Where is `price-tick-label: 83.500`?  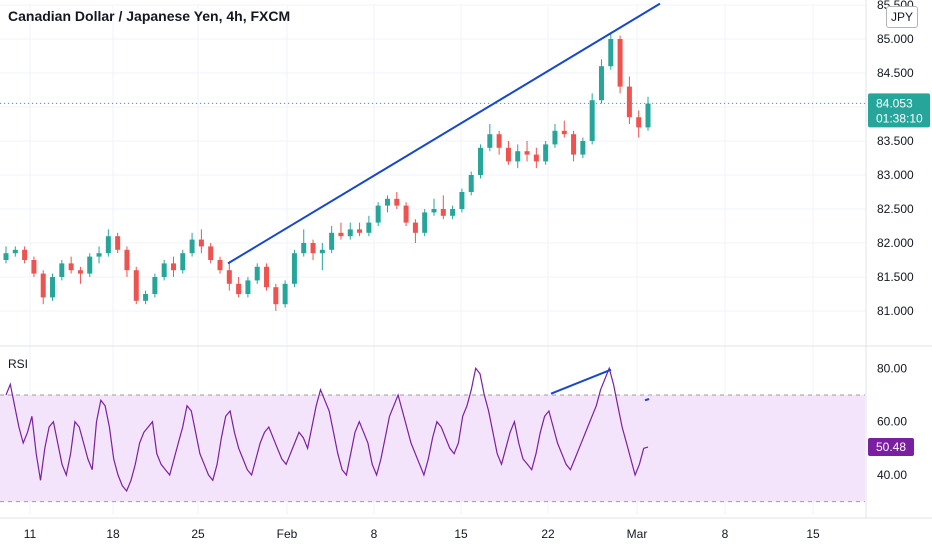
price-tick-label: 83.500 is located at coordinates (895, 141).